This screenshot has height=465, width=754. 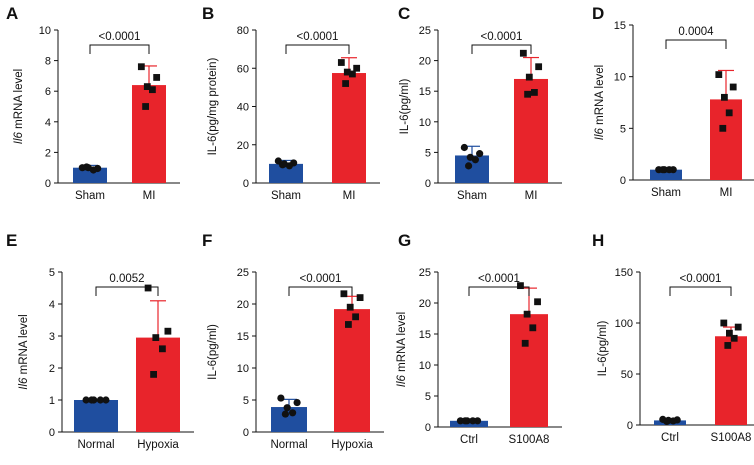 I want to click on panel-h: H 0 50 100 150 IL-6(pg/ml) Ctrl S100A8 <0.0001, so click(x=673, y=337).